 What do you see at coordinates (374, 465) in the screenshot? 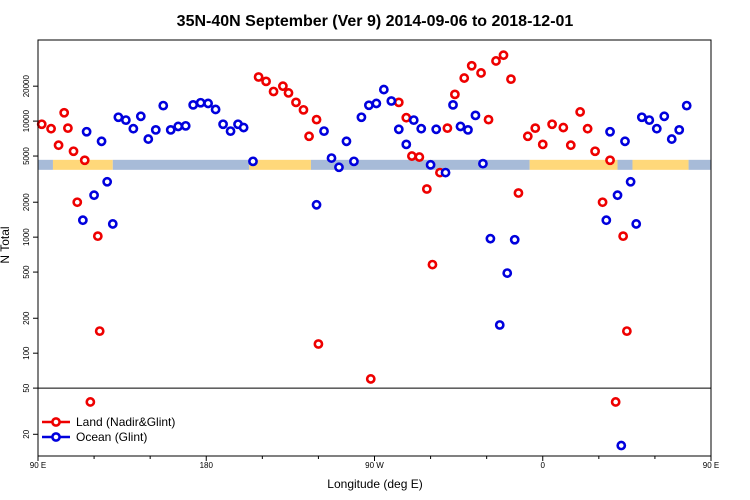
I see `x-tick-label: 90 W` at bounding box center [374, 465].